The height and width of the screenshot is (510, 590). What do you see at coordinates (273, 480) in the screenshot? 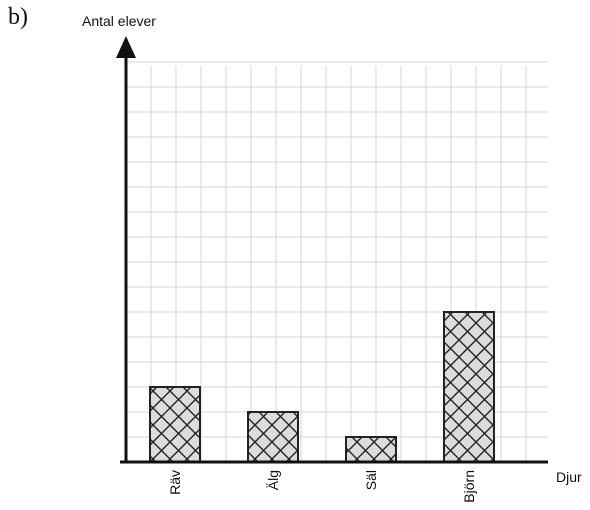
I see `x-tick-label: Älg` at bounding box center [273, 480].